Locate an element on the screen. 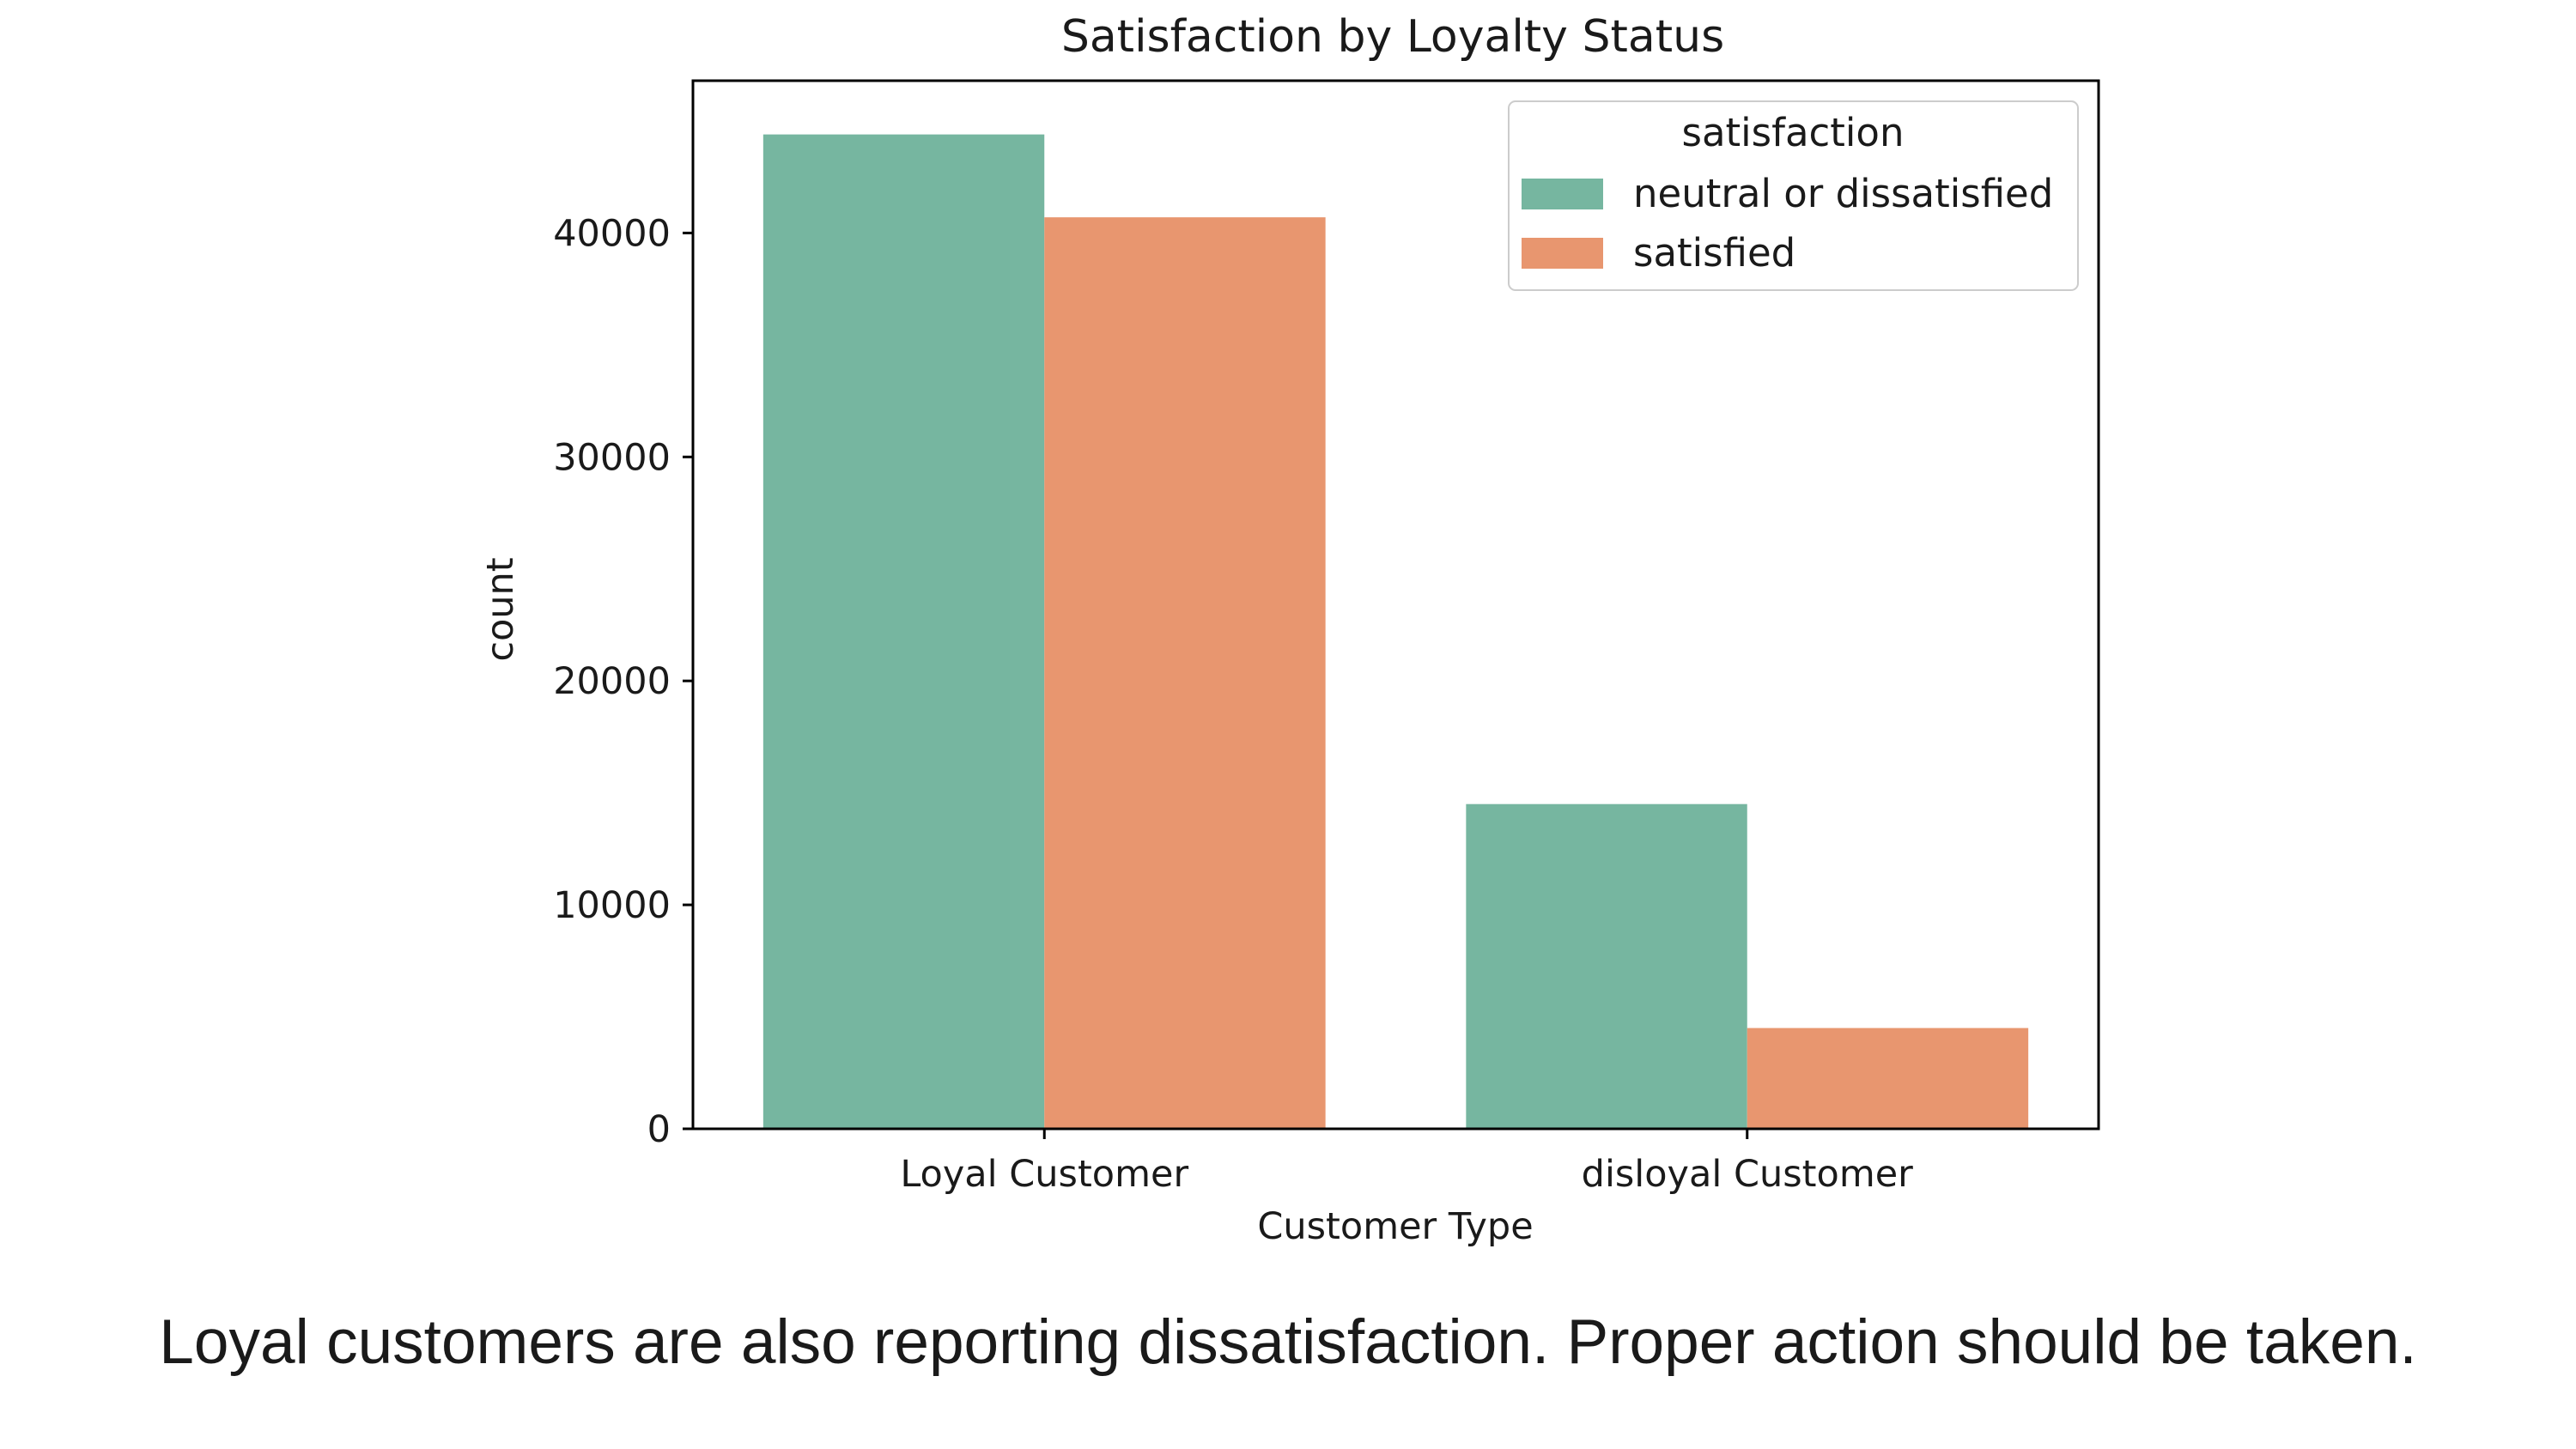 Image resolution: width=2576 pixels, height=1449 pixels. legend-box is located at coordinates (1793, 195).